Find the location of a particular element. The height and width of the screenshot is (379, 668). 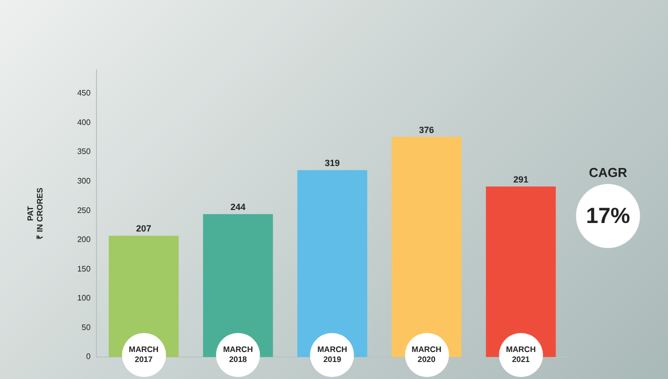

data-label: 207 is located at coordinates (144, 229).